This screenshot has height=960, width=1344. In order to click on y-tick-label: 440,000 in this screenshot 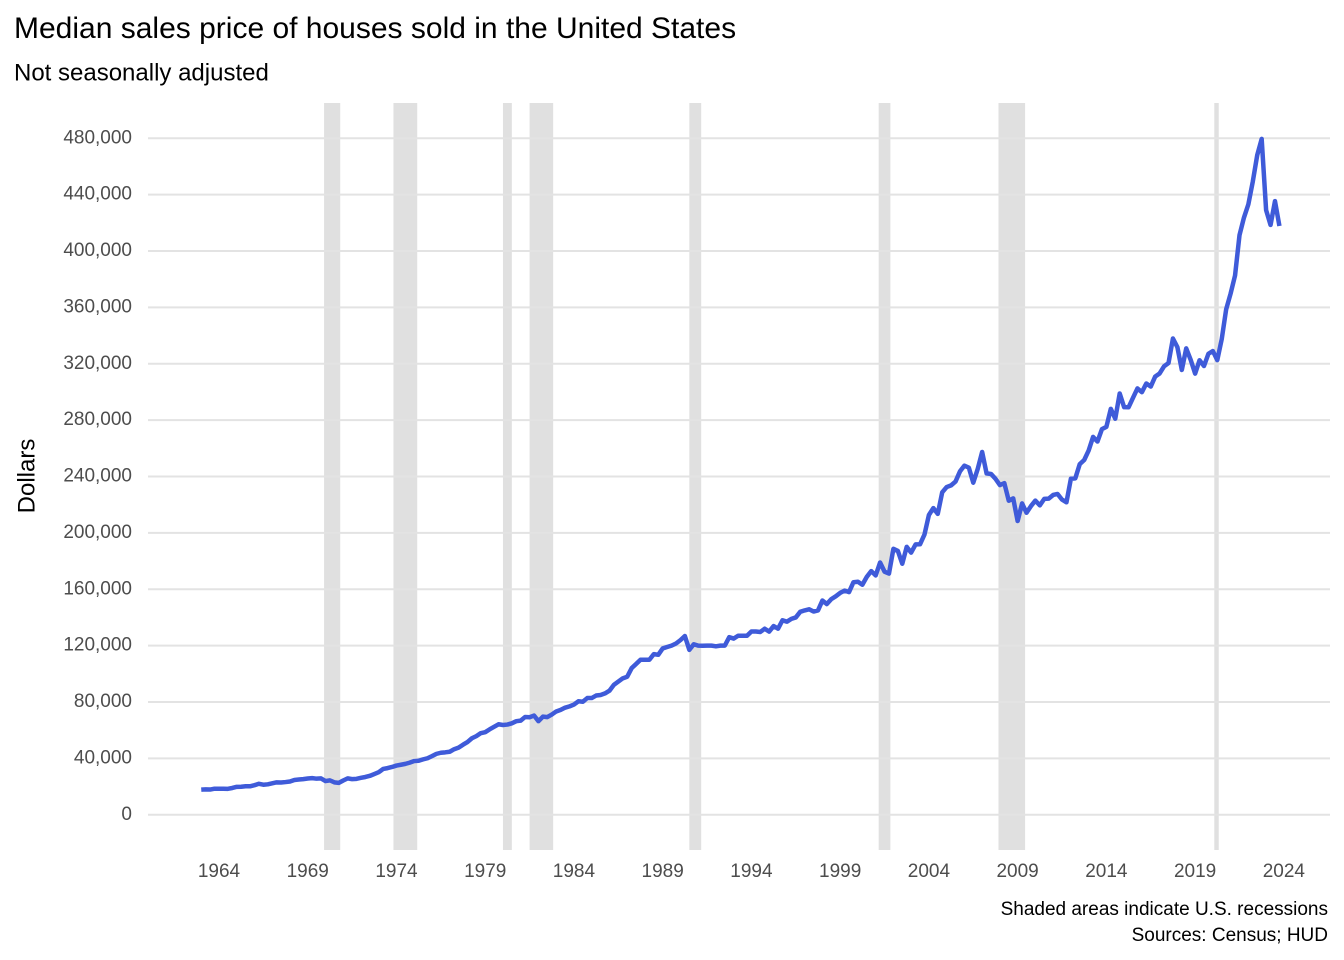, I will do `click(97, 194)`.